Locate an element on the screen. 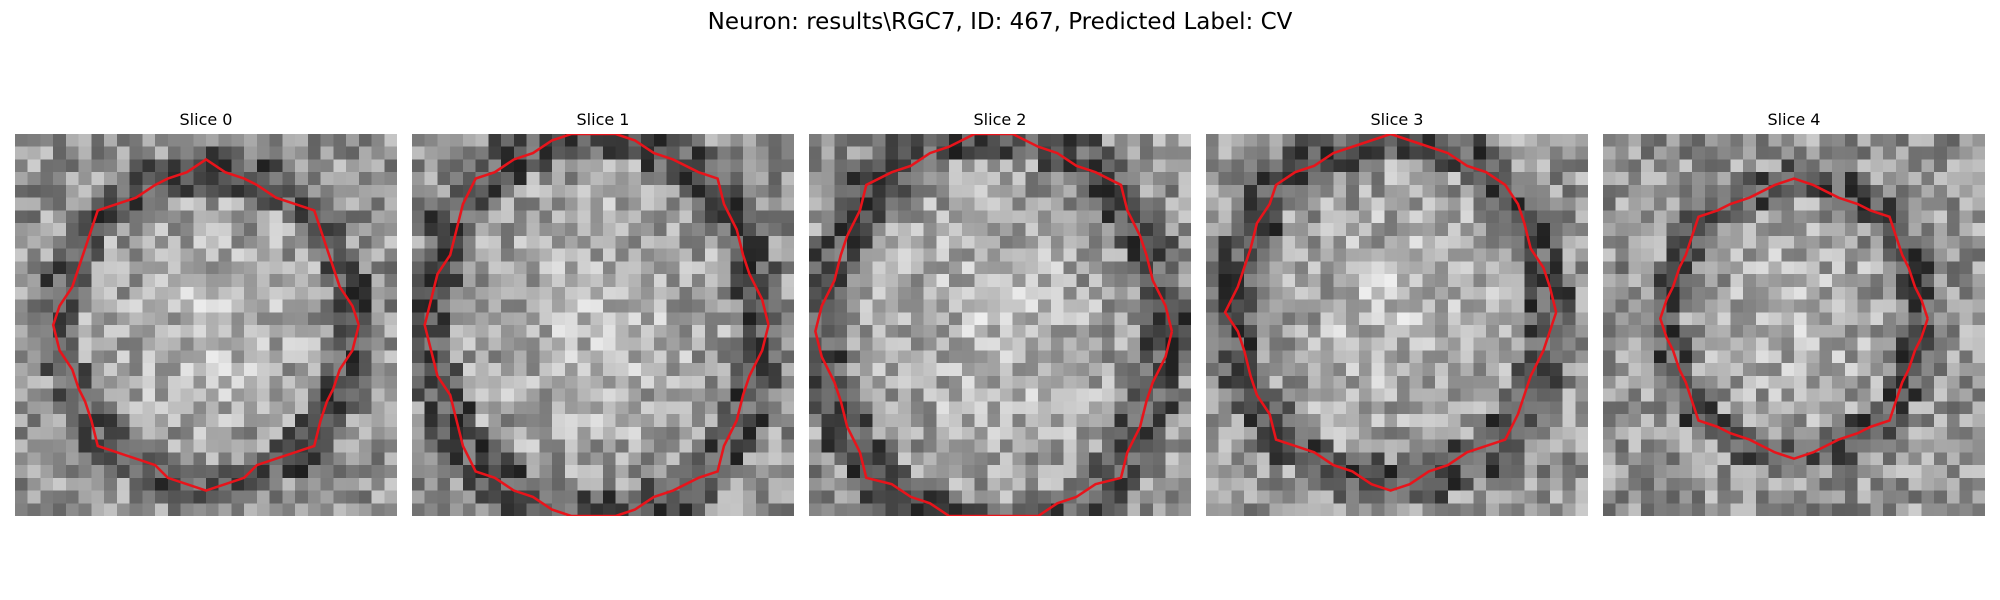 The width and height of the screenshot is (2000, 600). slice-title-3: Slice 3 is located at coordinates (1397, 119).